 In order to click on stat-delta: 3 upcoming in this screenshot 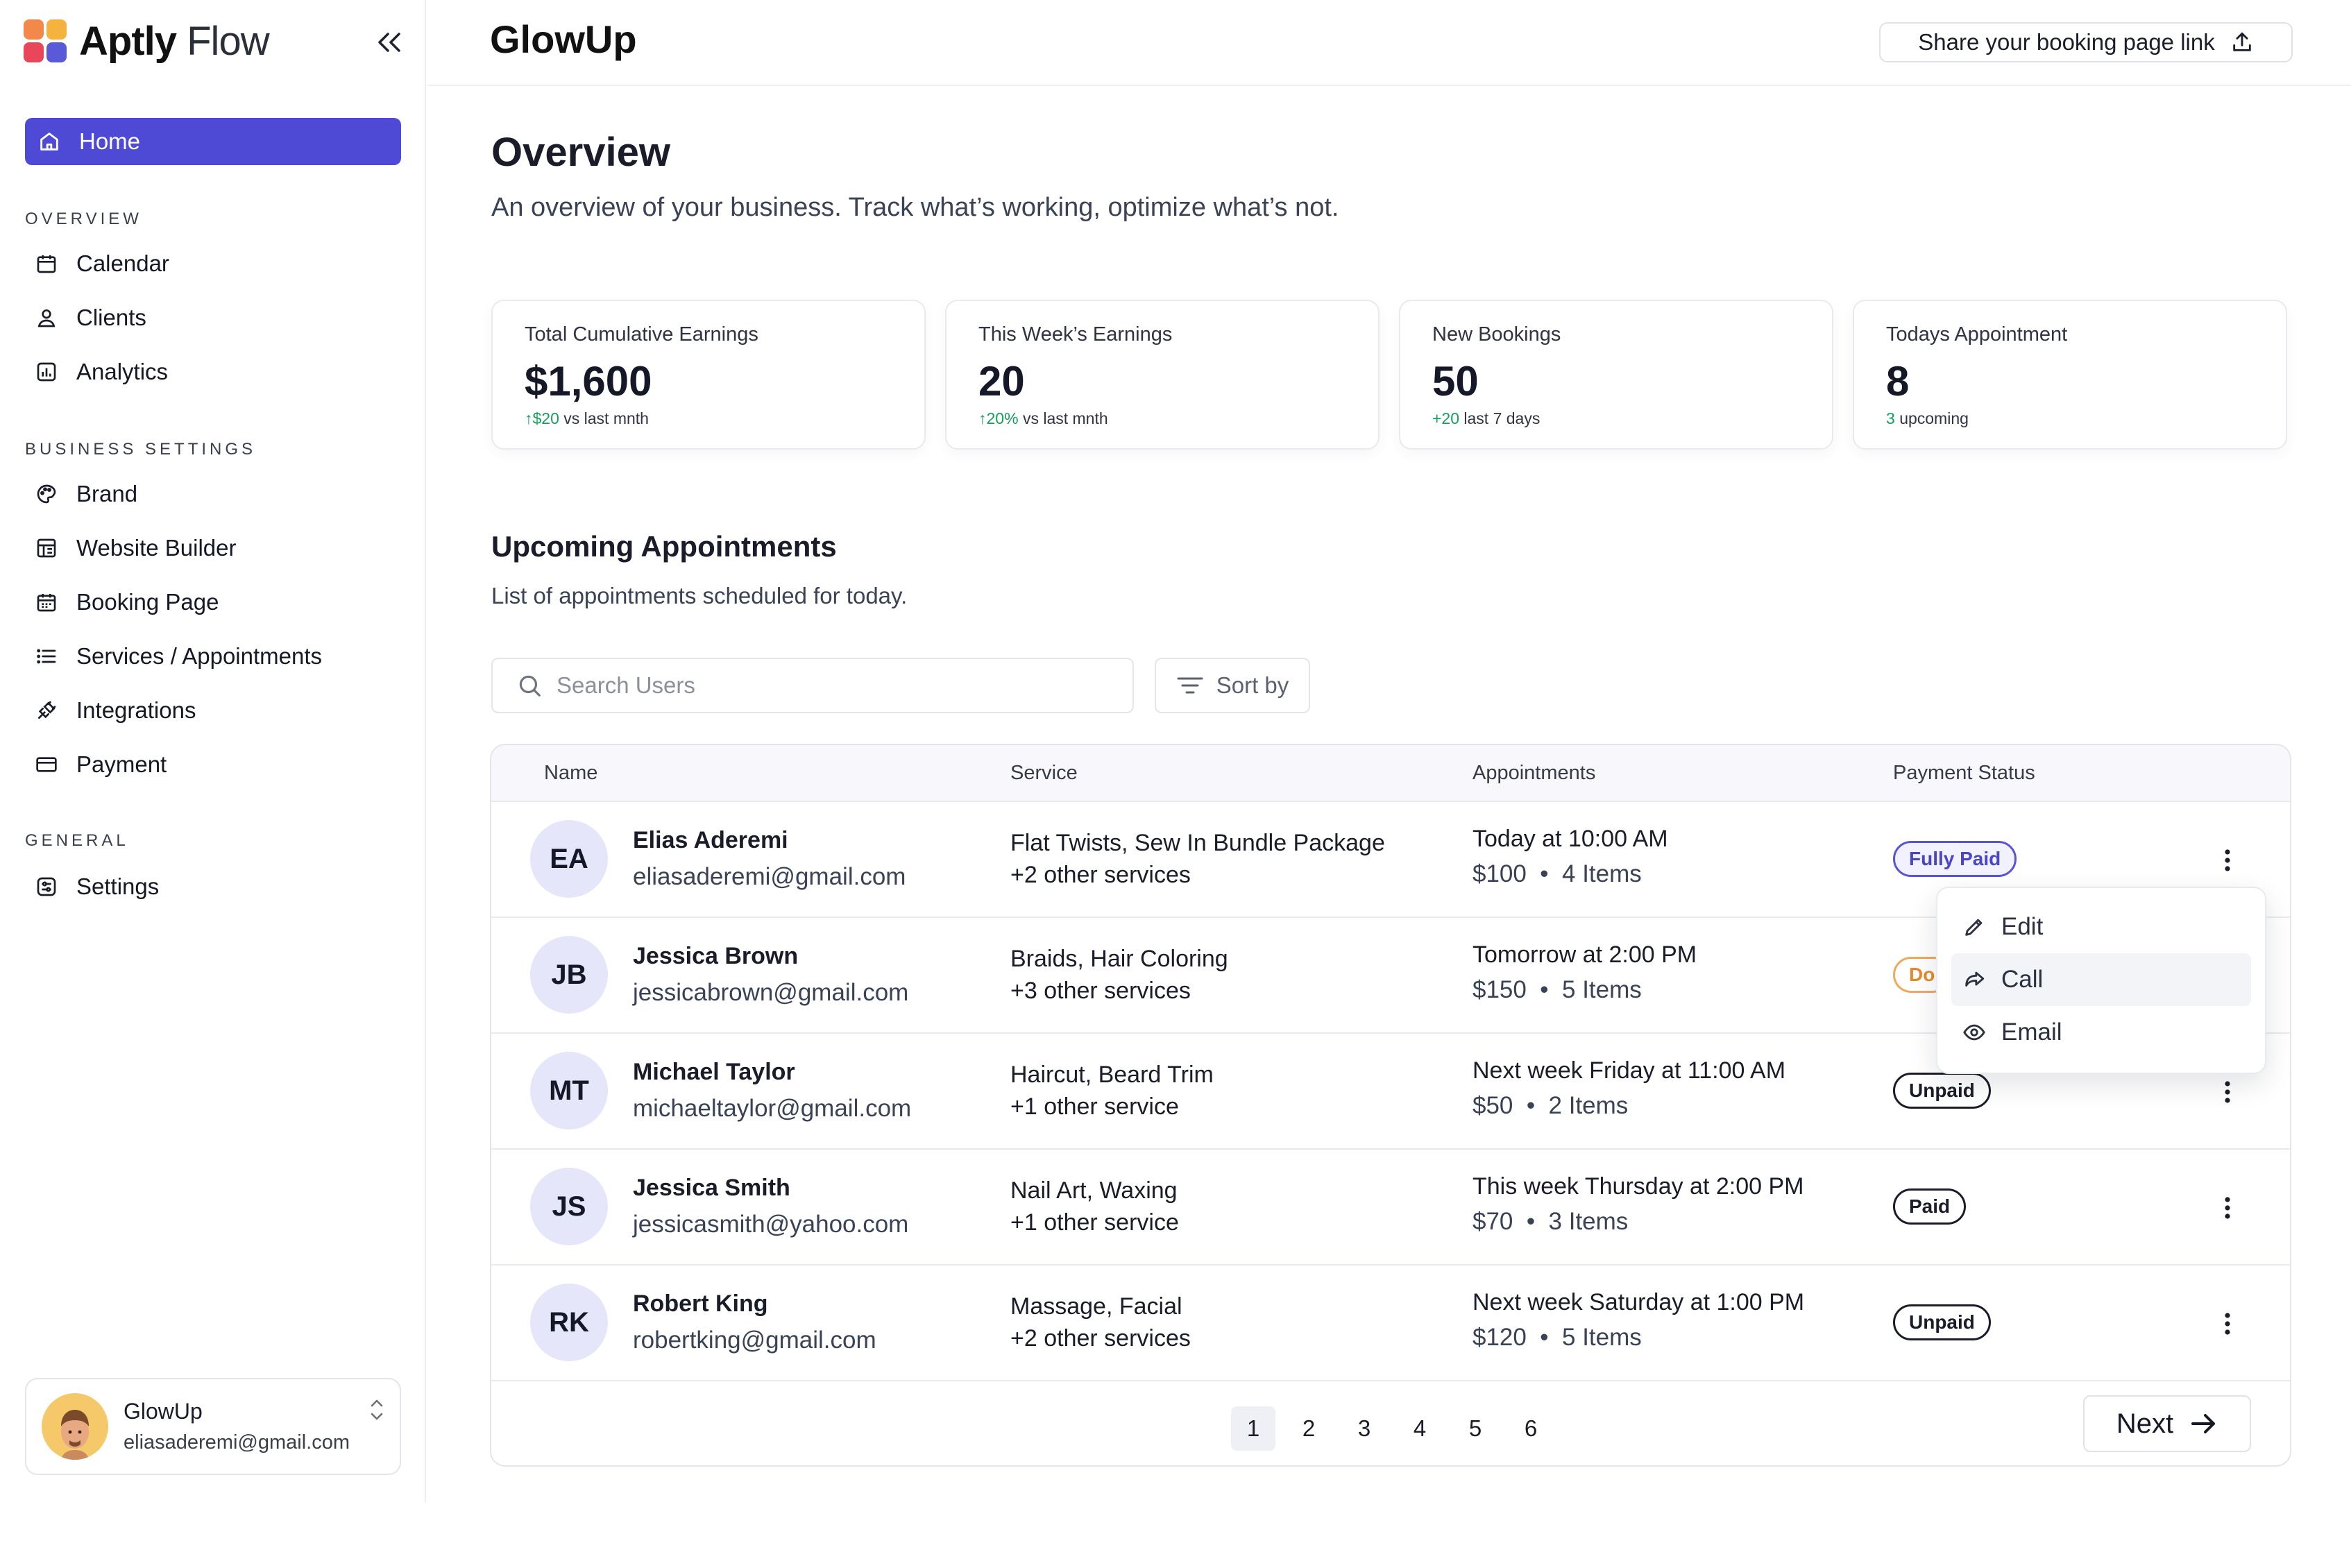, I will do `click(2086, 418)`.